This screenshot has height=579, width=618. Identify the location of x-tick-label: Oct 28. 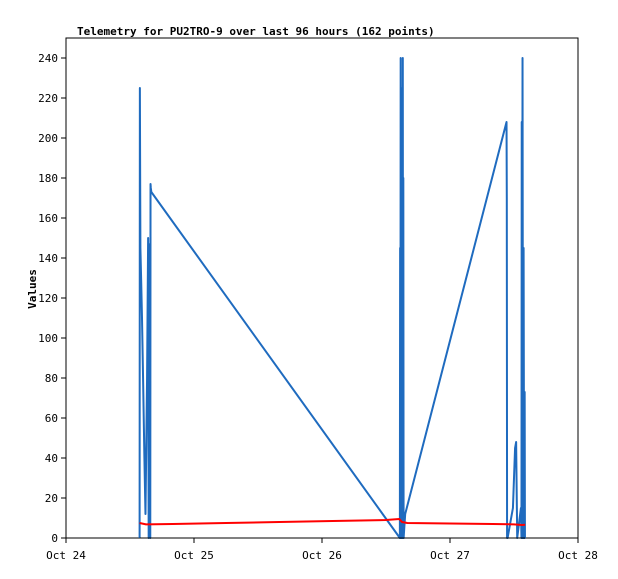
(578, 555).